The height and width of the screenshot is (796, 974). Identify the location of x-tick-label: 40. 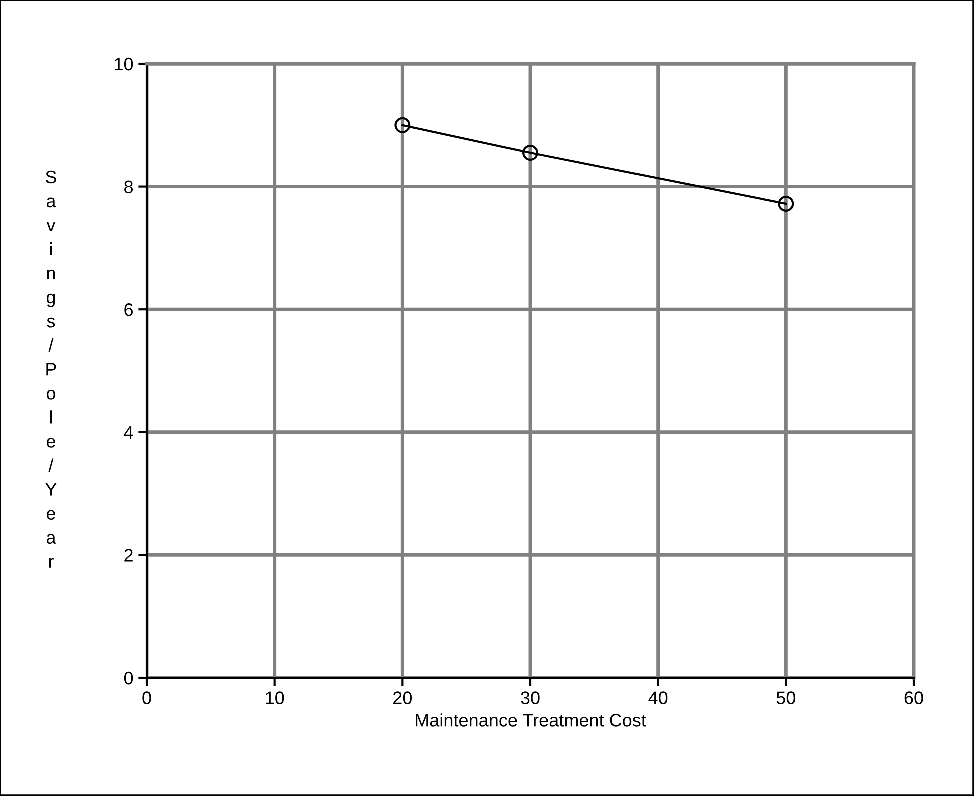
(658, 698).